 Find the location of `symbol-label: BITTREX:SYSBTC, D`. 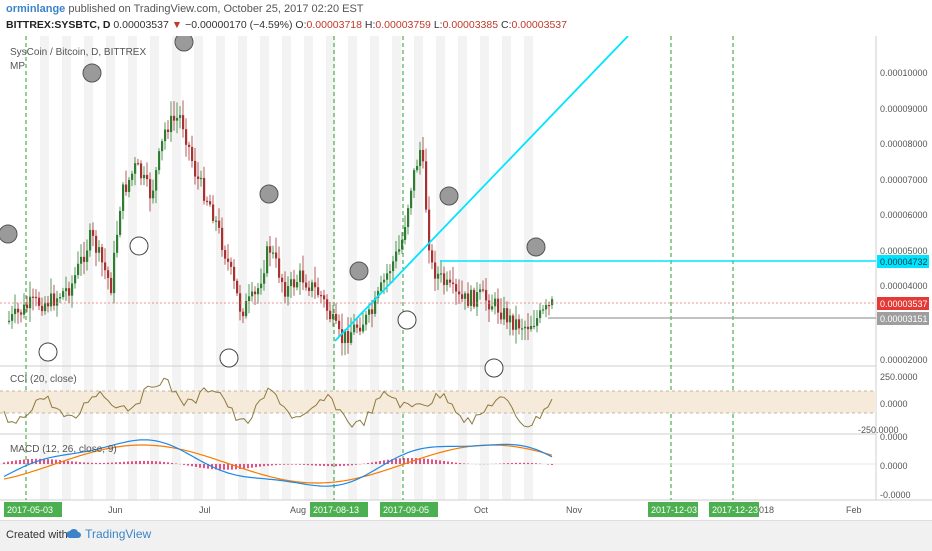

symbol-label: BITTREX:SYSBTC, D is located at coordinates (58, 25).